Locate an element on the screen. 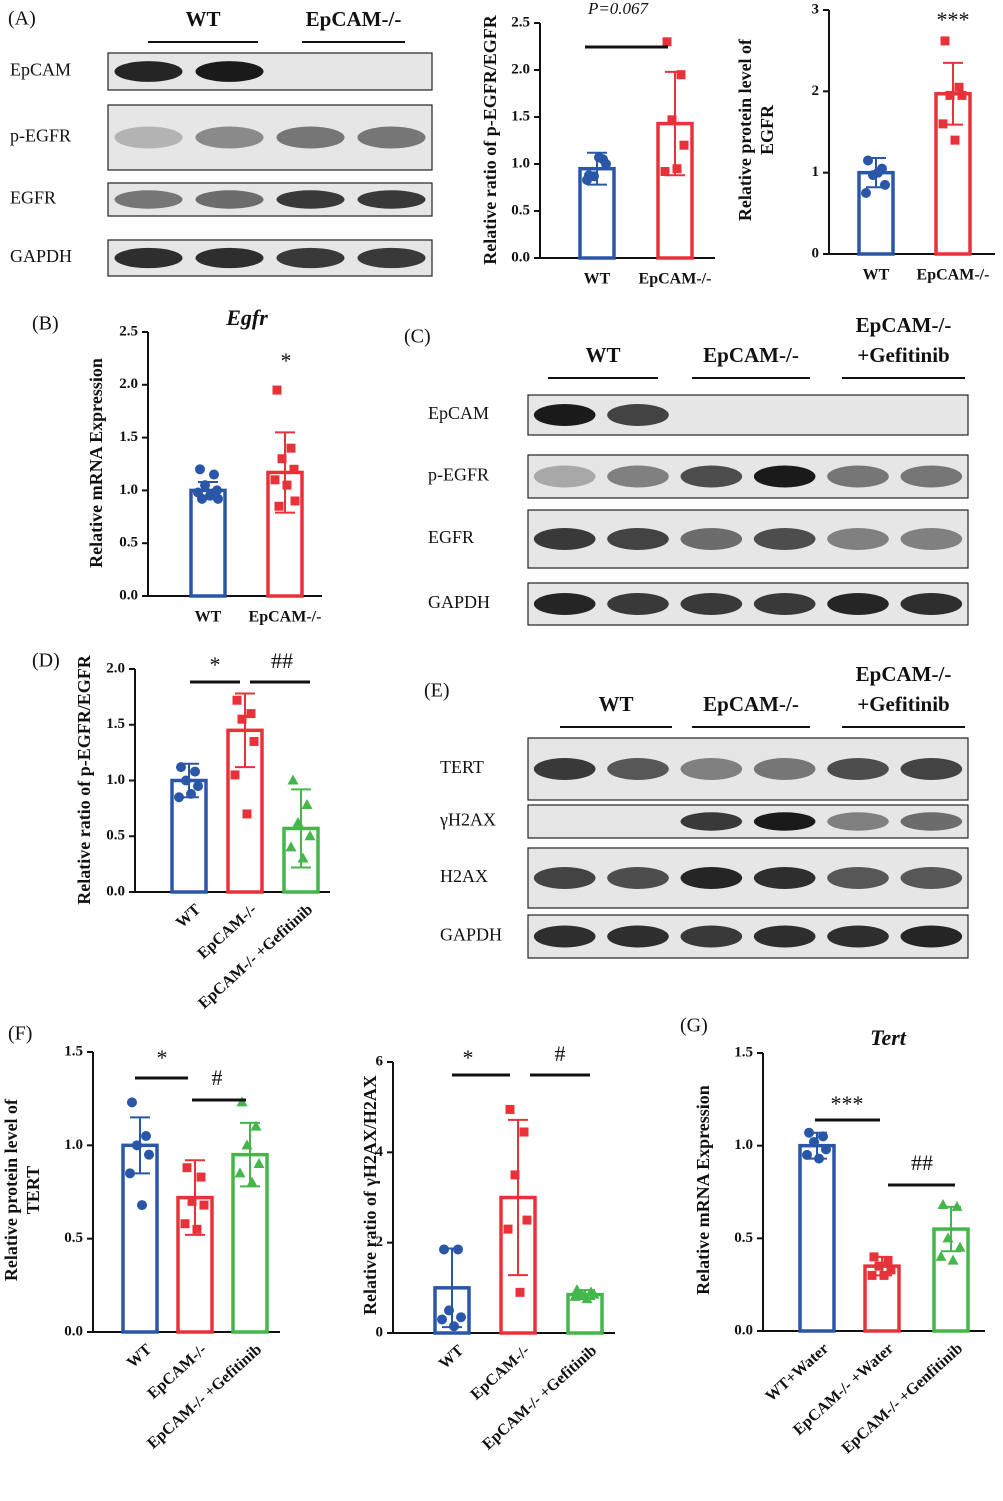  y-tick-label: 6 is located at coordinates (380, 1061).